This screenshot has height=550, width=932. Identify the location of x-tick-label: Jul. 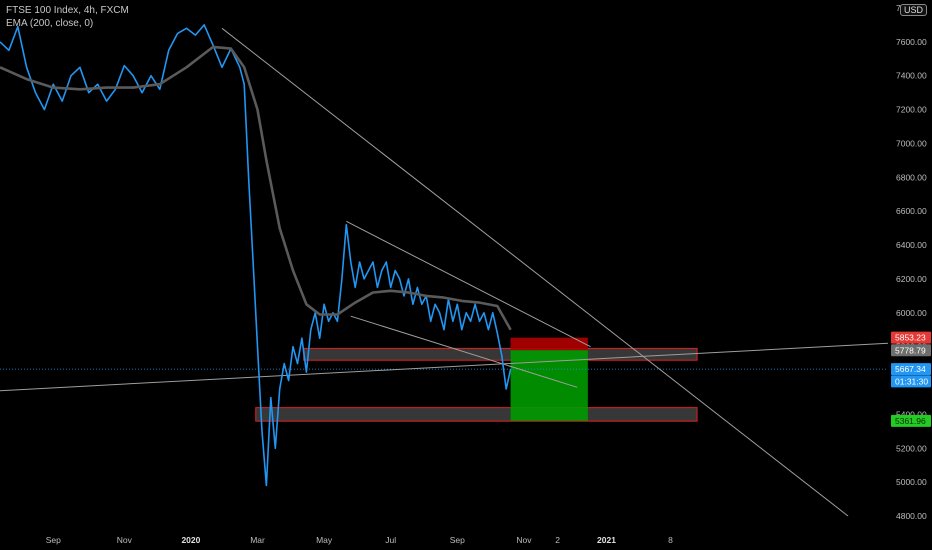
(390, 540).